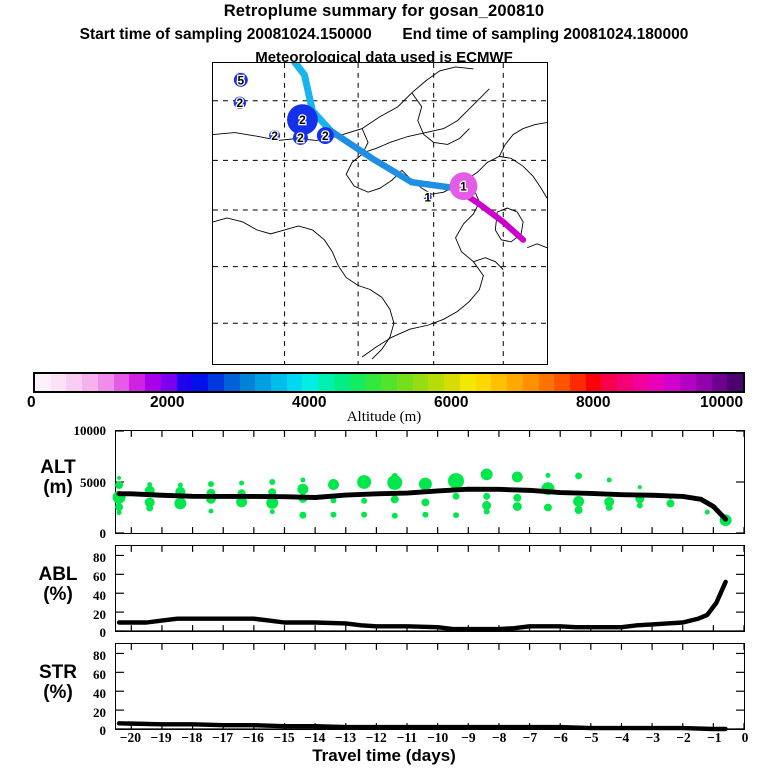 This screenshot has width=768, height=768. What do you see at coordinates (384, 11) in the screenshot?
I see `page-title: Retroplume summary for gosan_200810` at bounding box center [384, 11].